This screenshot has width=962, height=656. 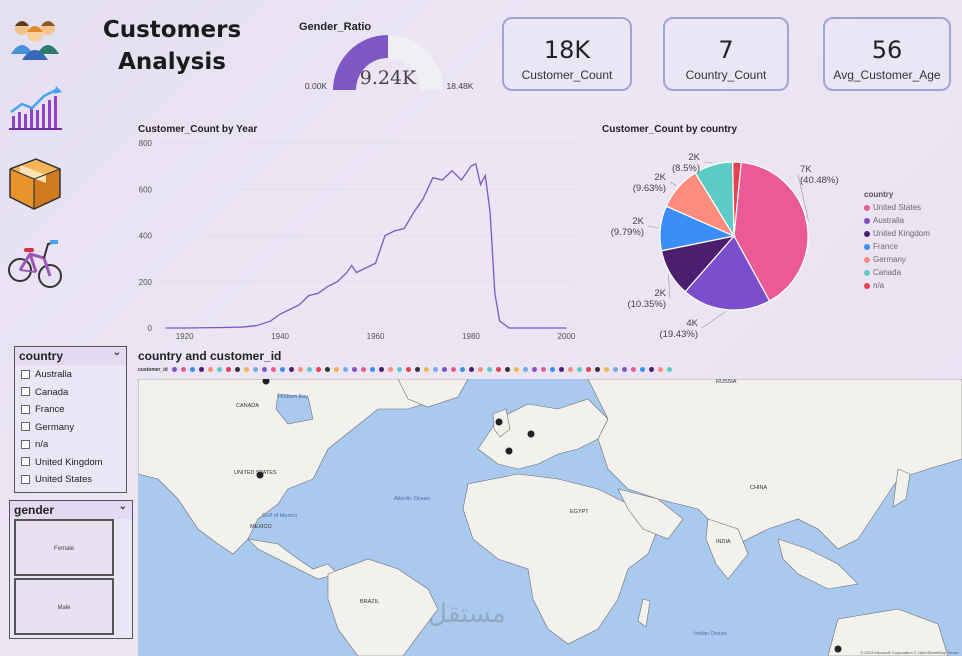 I want to click on pie-data-label-pct: (10.35%), so click(x=646, y=304).